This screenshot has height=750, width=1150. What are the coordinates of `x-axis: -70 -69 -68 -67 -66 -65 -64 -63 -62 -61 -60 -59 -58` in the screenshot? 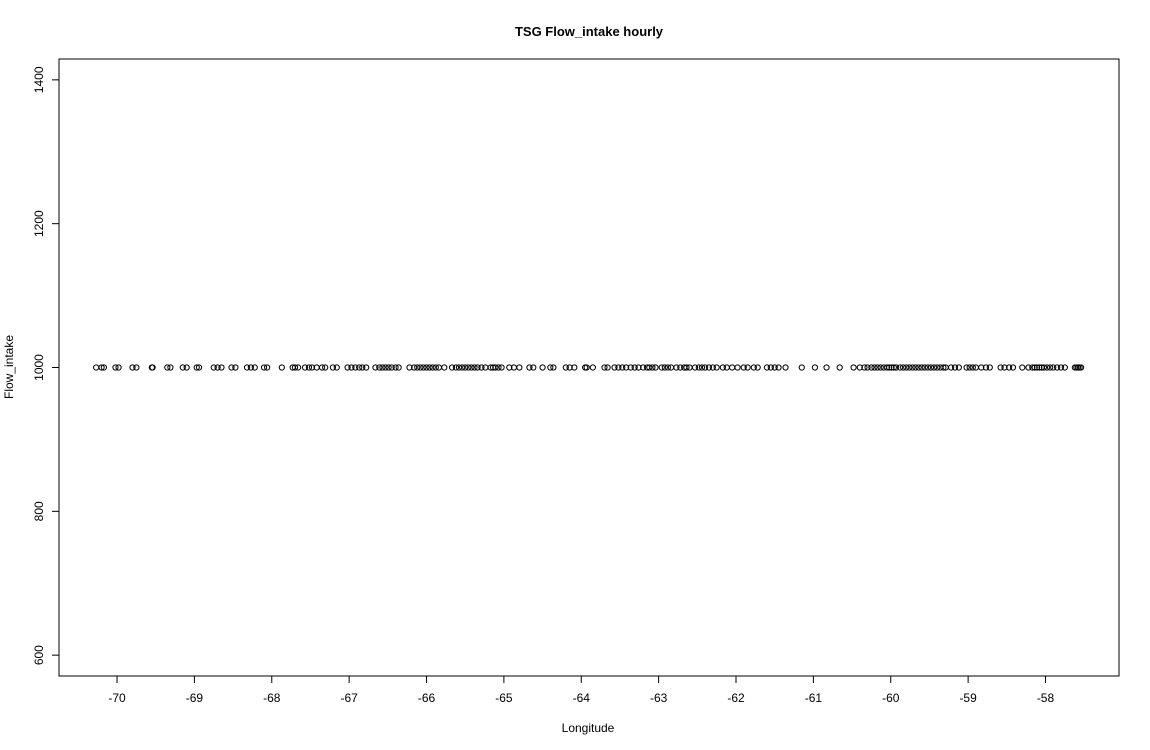 It's located at (581, 690).